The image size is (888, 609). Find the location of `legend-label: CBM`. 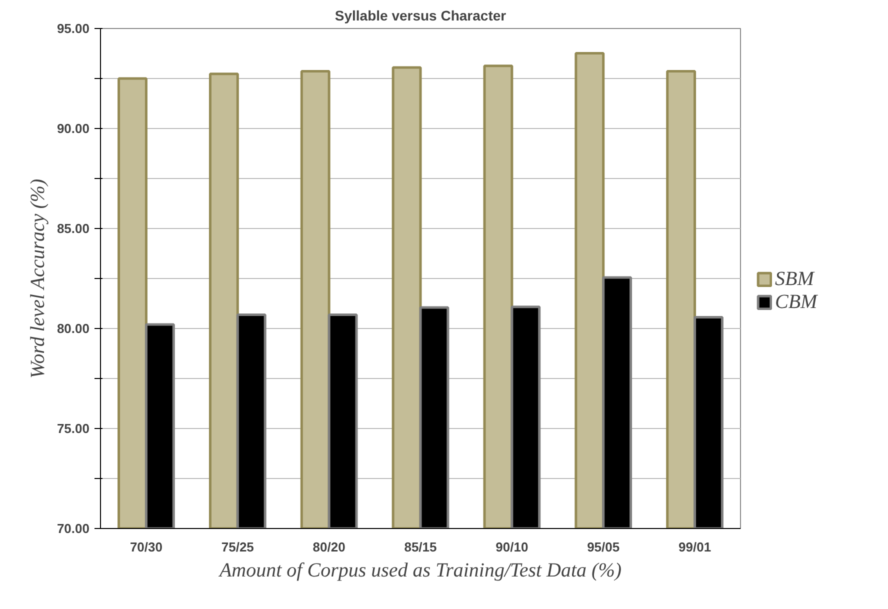

legend-label: CBM is located at coordinates (796, 302).